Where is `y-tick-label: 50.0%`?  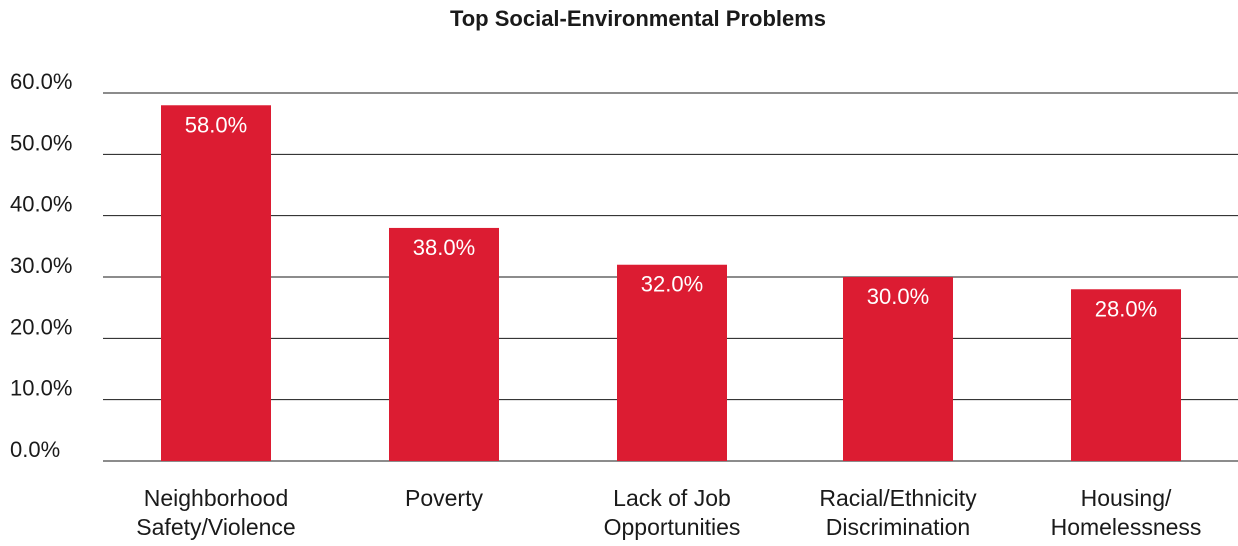 y-tick-label: 50.0% is located at coordinates (41, 142).